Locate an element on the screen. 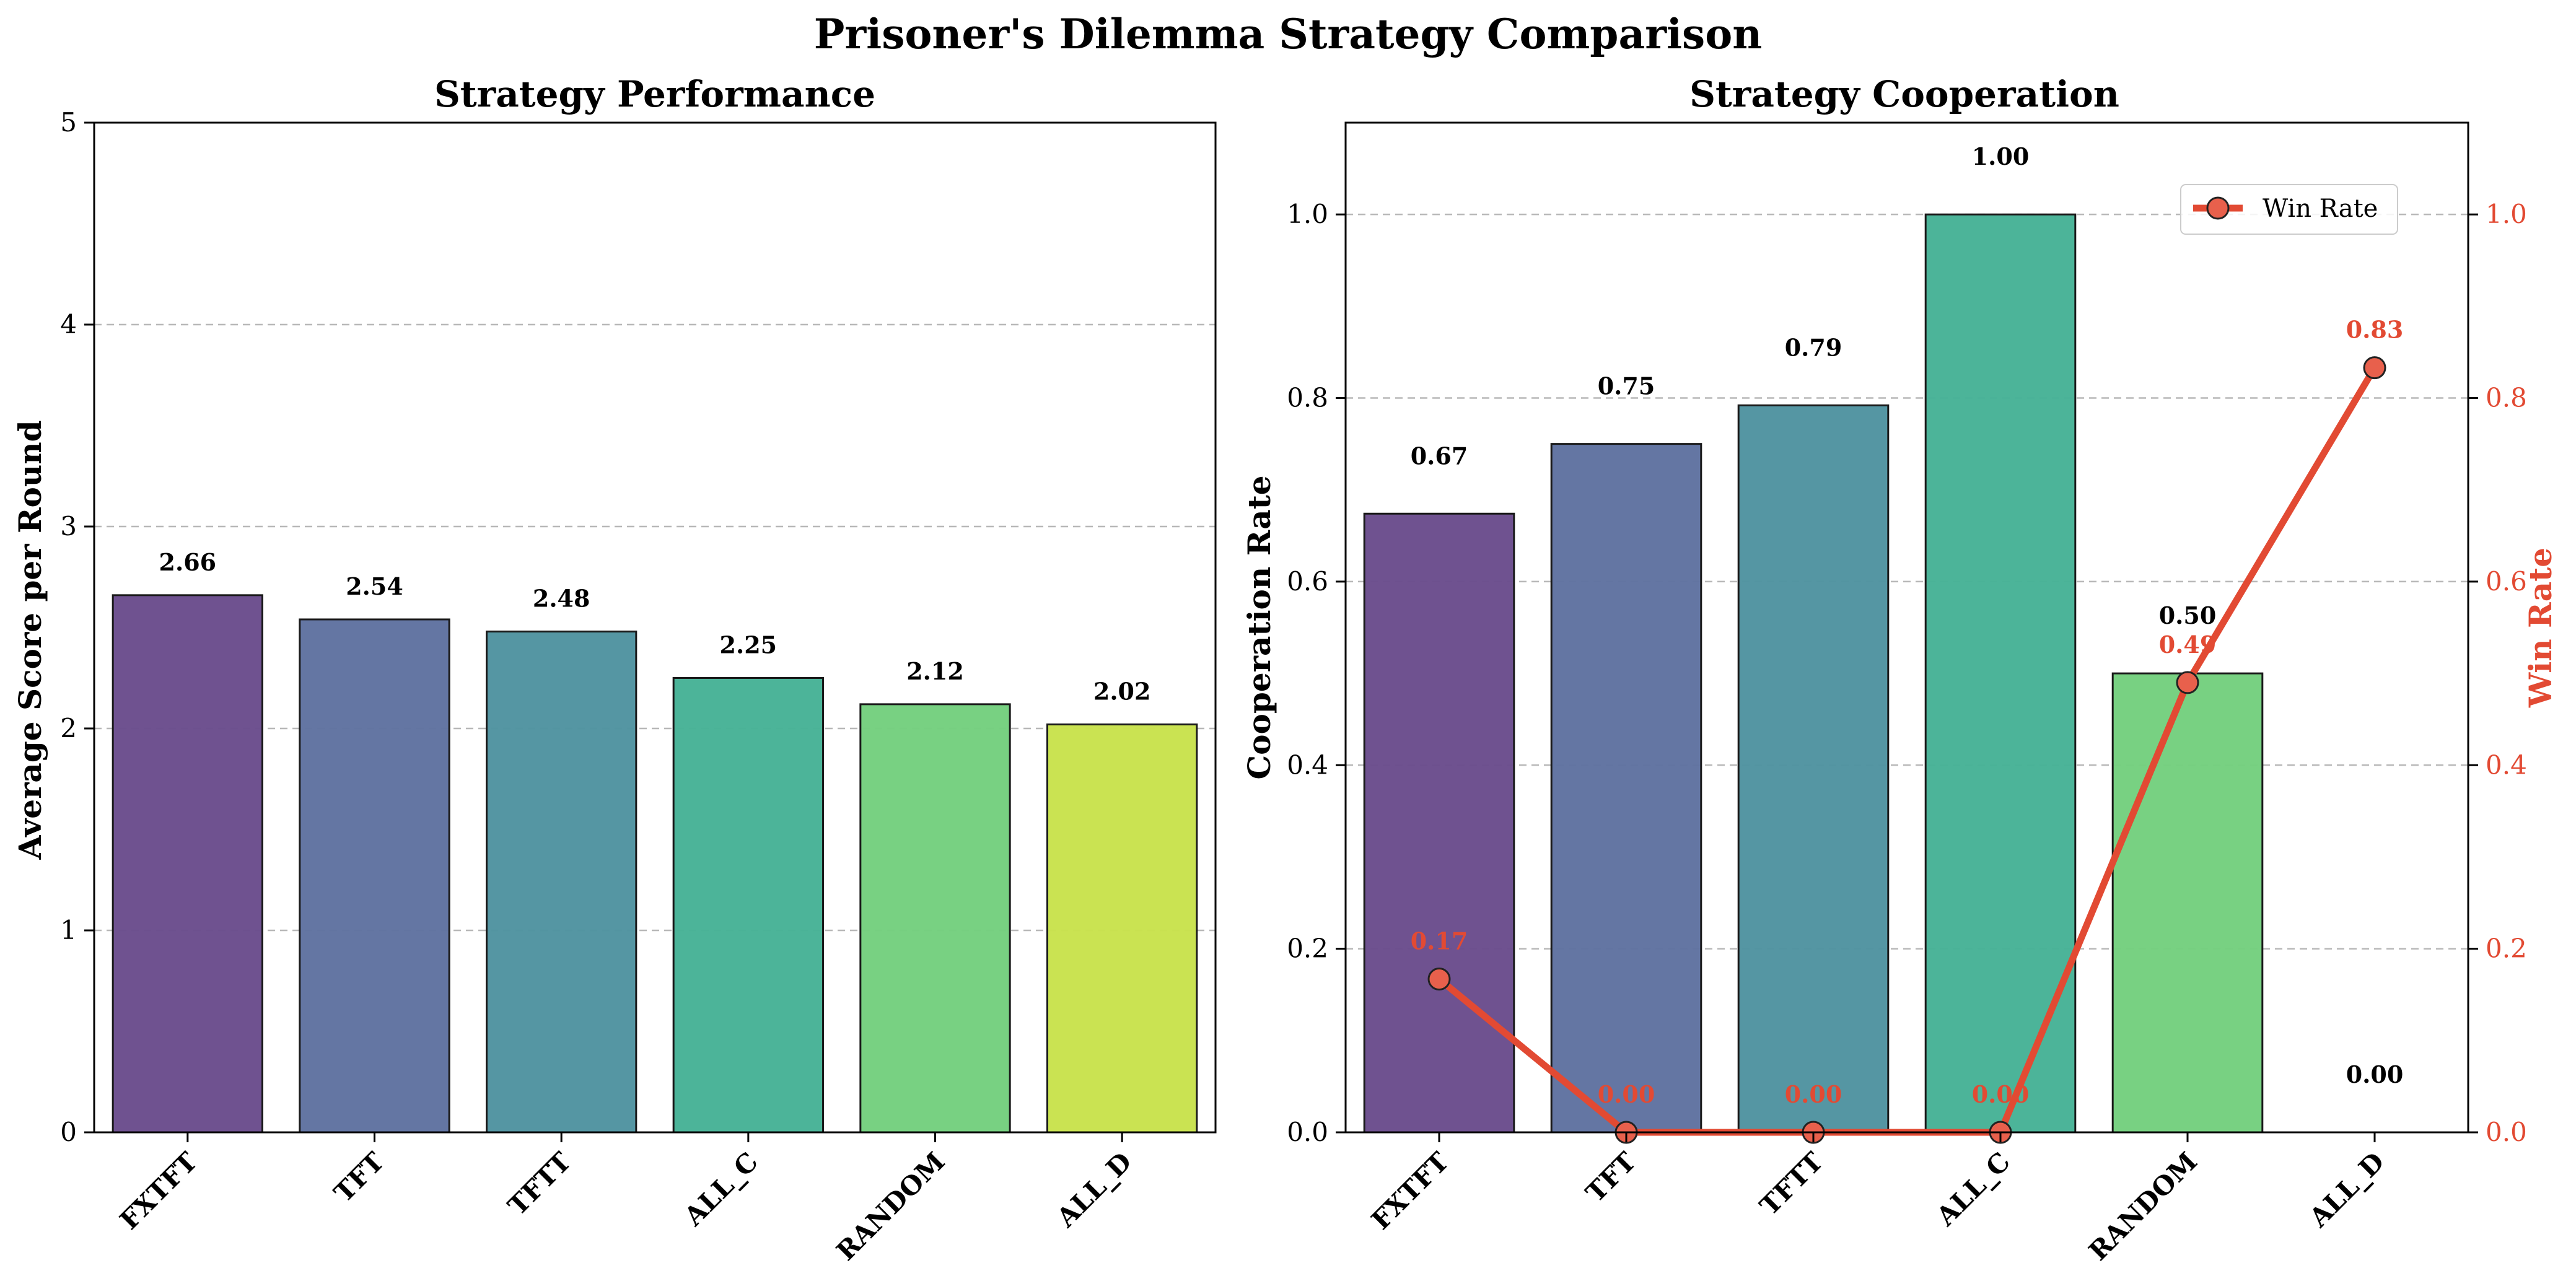 Image resolution: width=2576 pixels, height=1281 pixels. legend-marker-swatch is located at coordinates (2218, 208).